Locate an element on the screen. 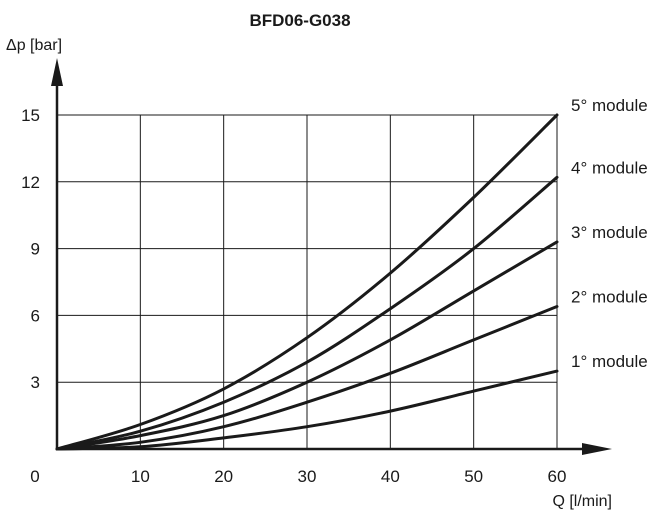 This screenshot has height=518, width=668. x-tick-label: 40 is located at coordinates (390, 476).